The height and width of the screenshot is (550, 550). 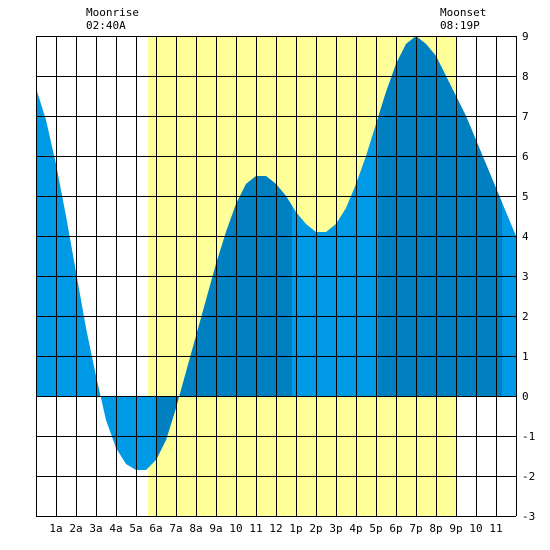 I want to click on y-tick-label: 2, so click(x=525, y=316).